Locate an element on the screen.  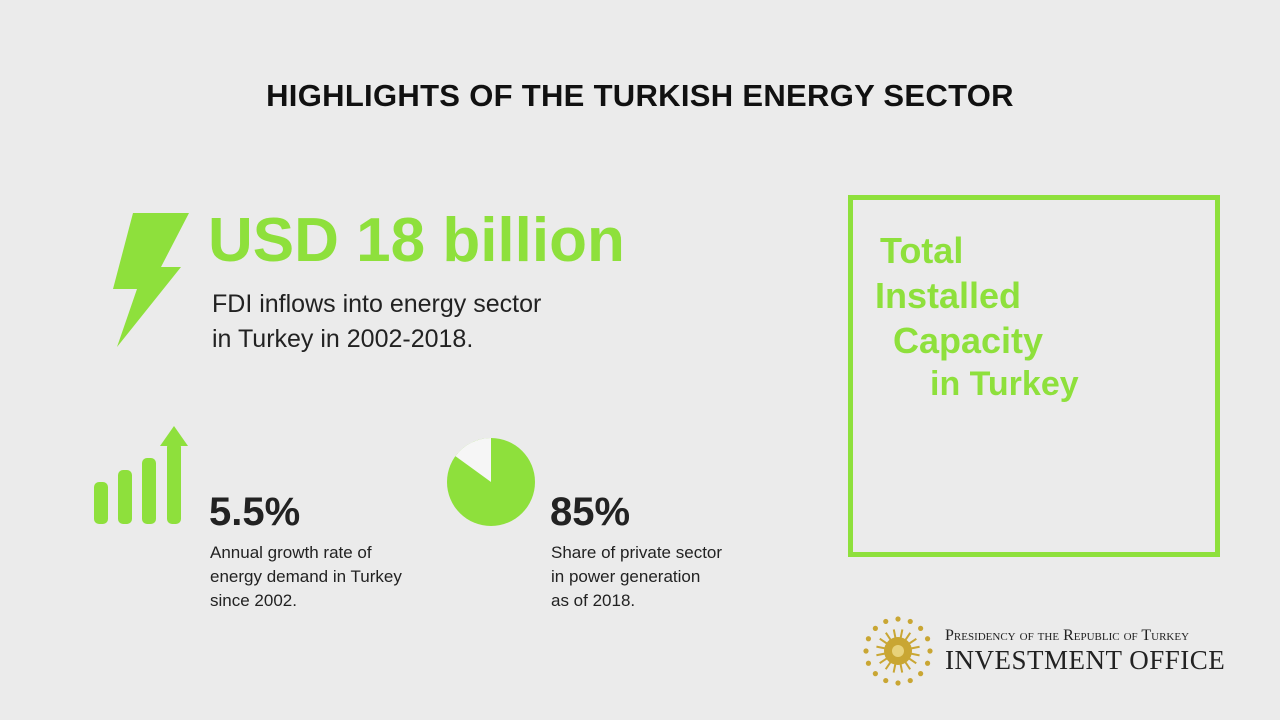
fdi-description: FDI inflows into energy sector is located at coordinates (377, 304).